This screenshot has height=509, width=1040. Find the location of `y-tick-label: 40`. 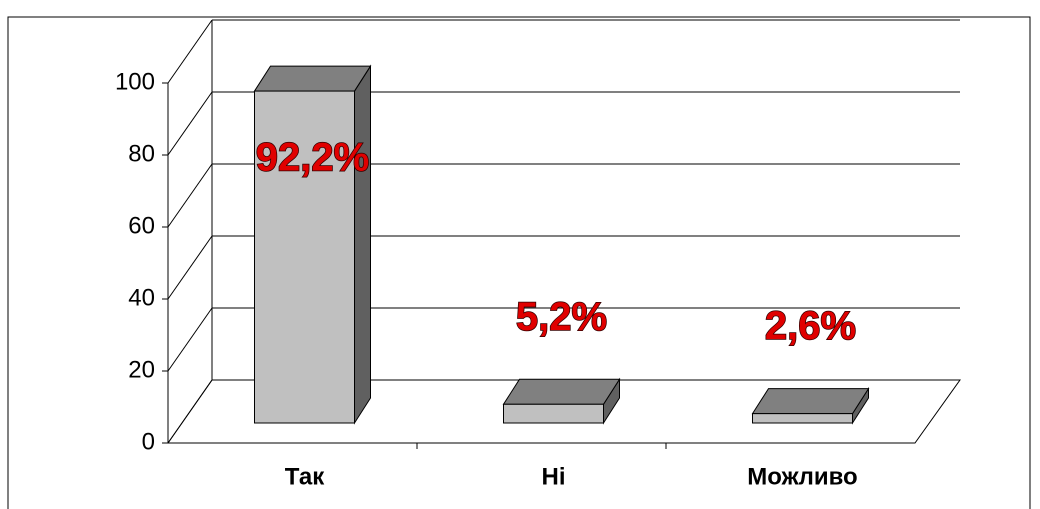

y-tick-label: 40 is located at coordinates (141, 297).